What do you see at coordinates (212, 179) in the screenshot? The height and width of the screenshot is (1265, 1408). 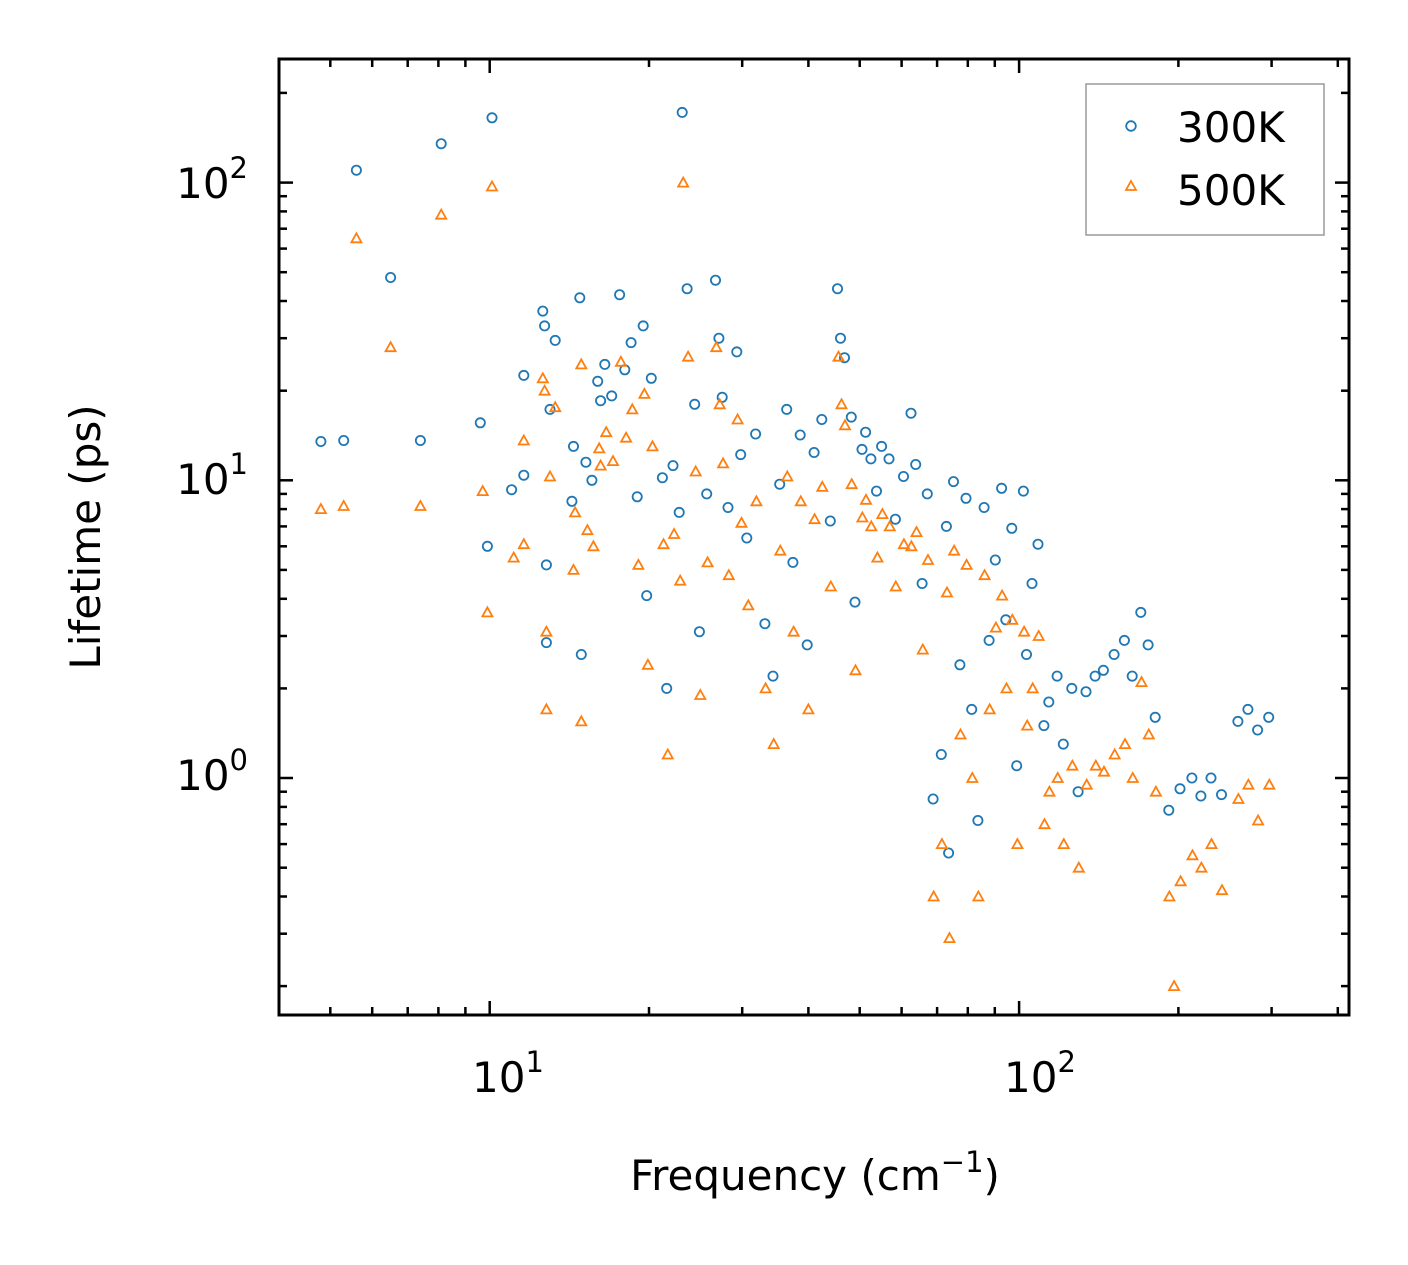 I see `y-tick-label-2: 102` at bounding box center [212, 179].